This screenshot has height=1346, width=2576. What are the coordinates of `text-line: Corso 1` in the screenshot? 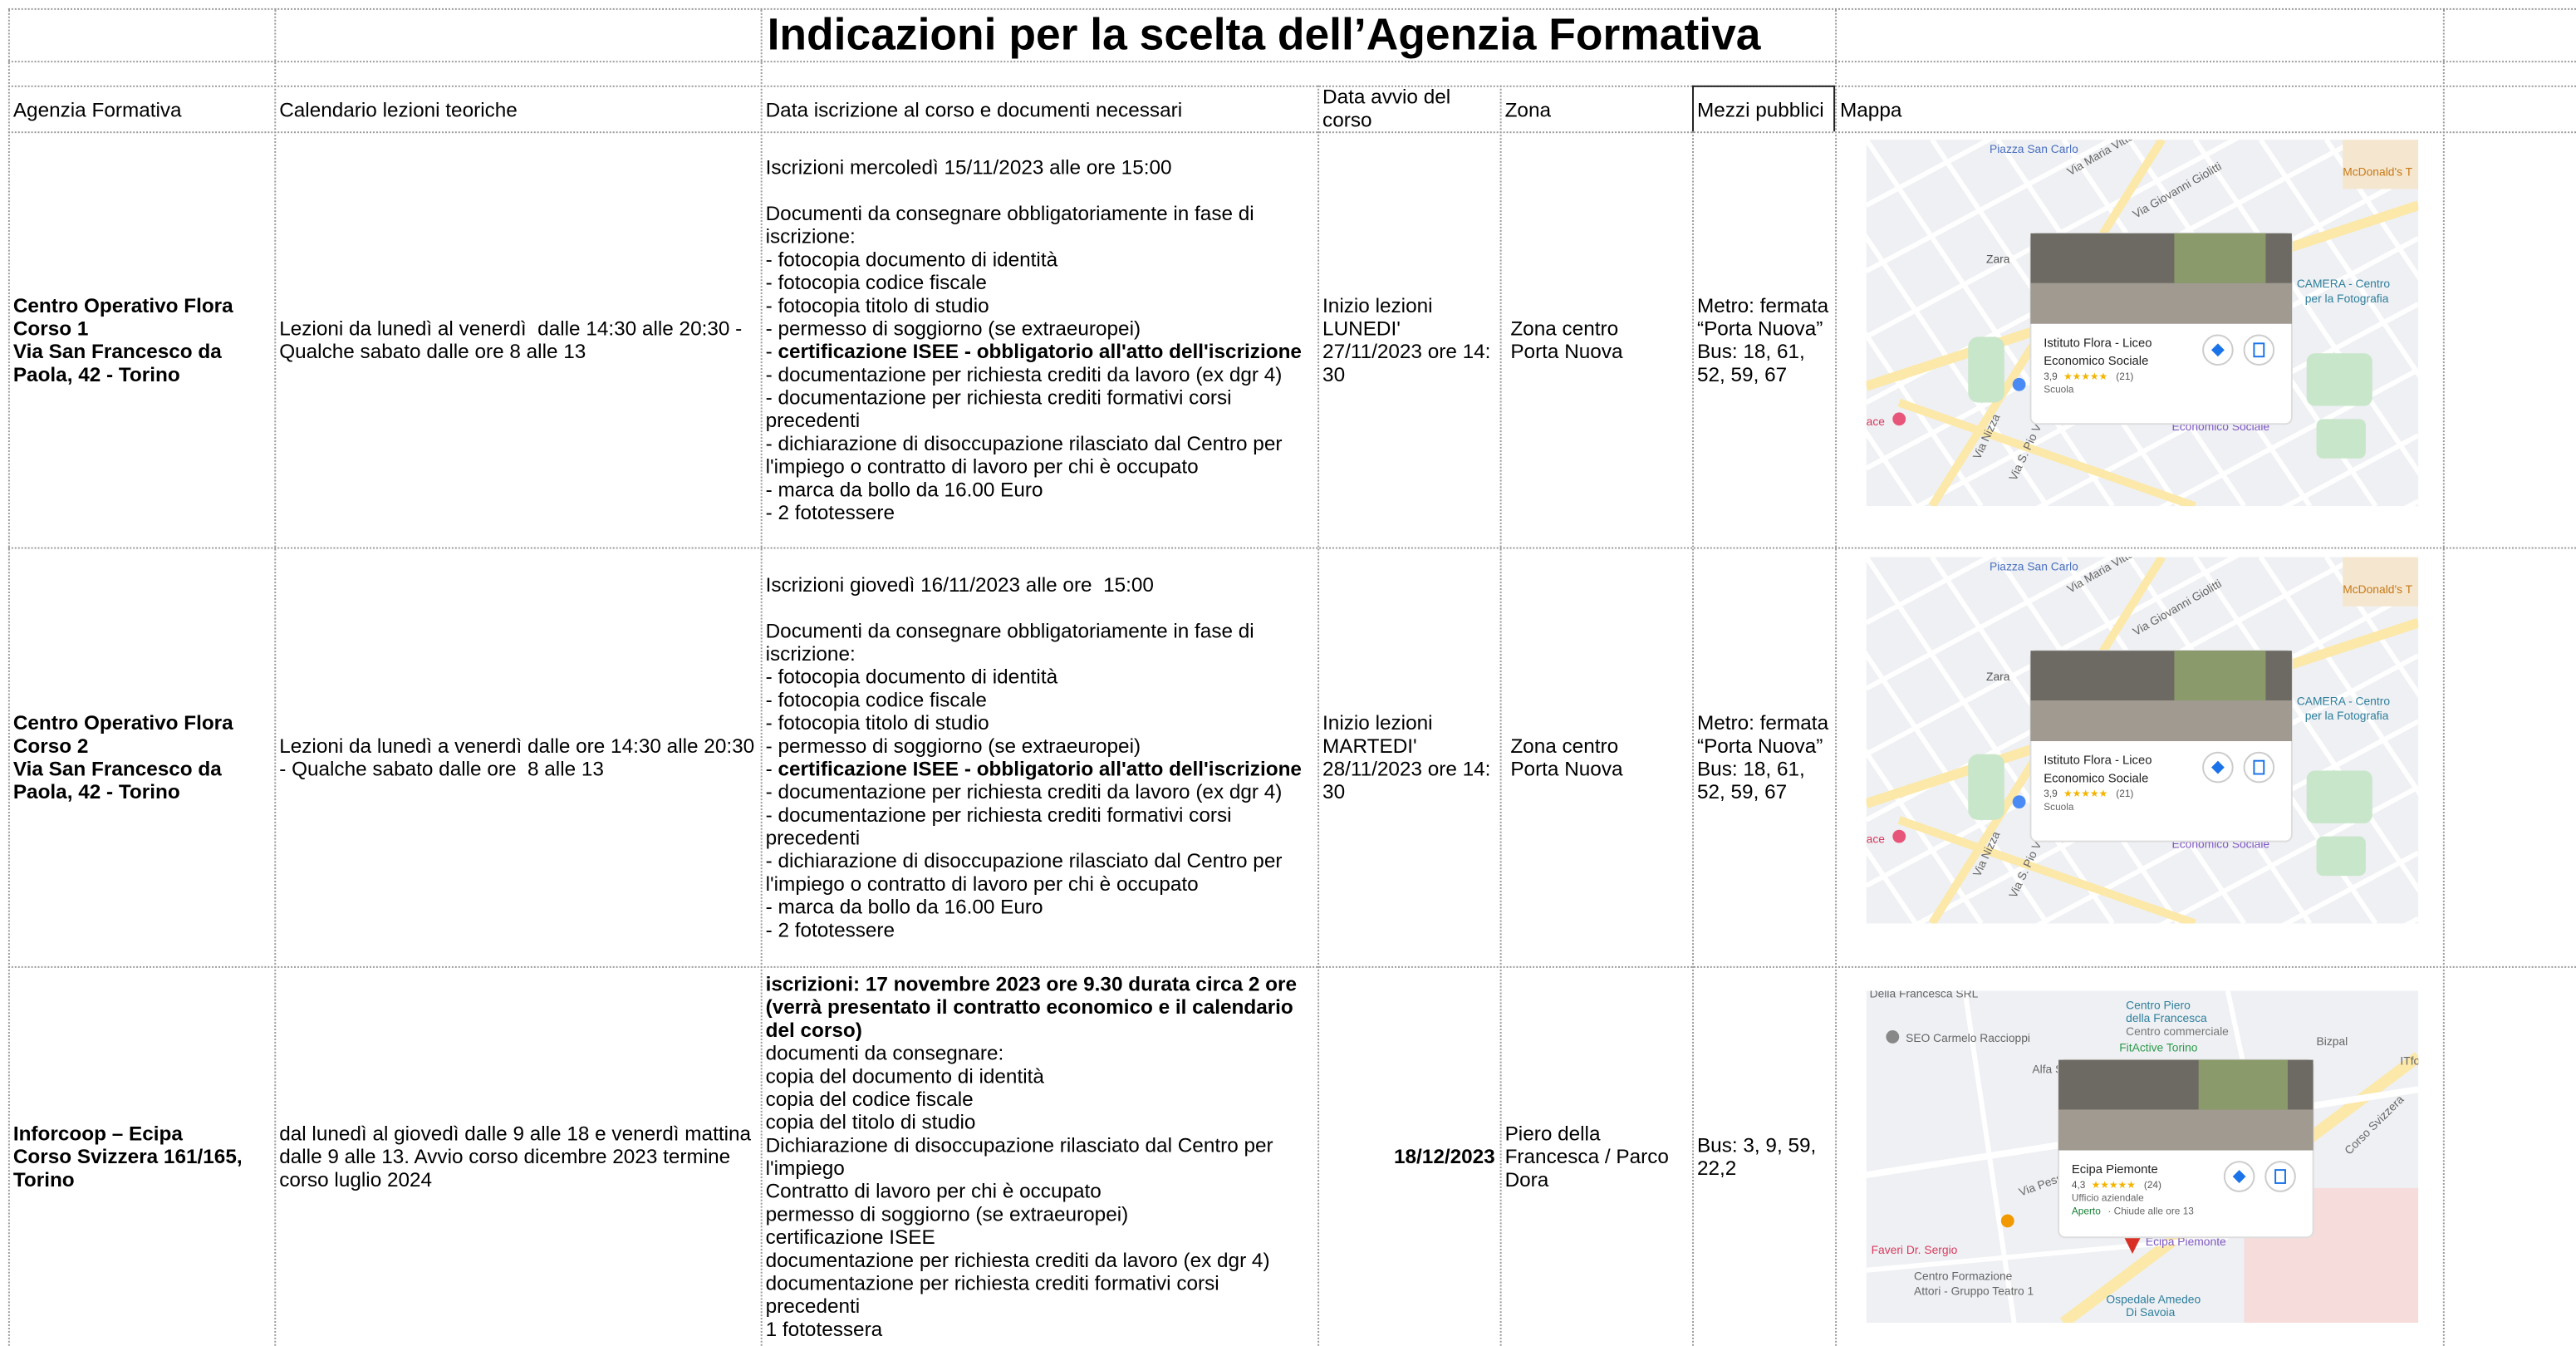 It's located at (50, 328).